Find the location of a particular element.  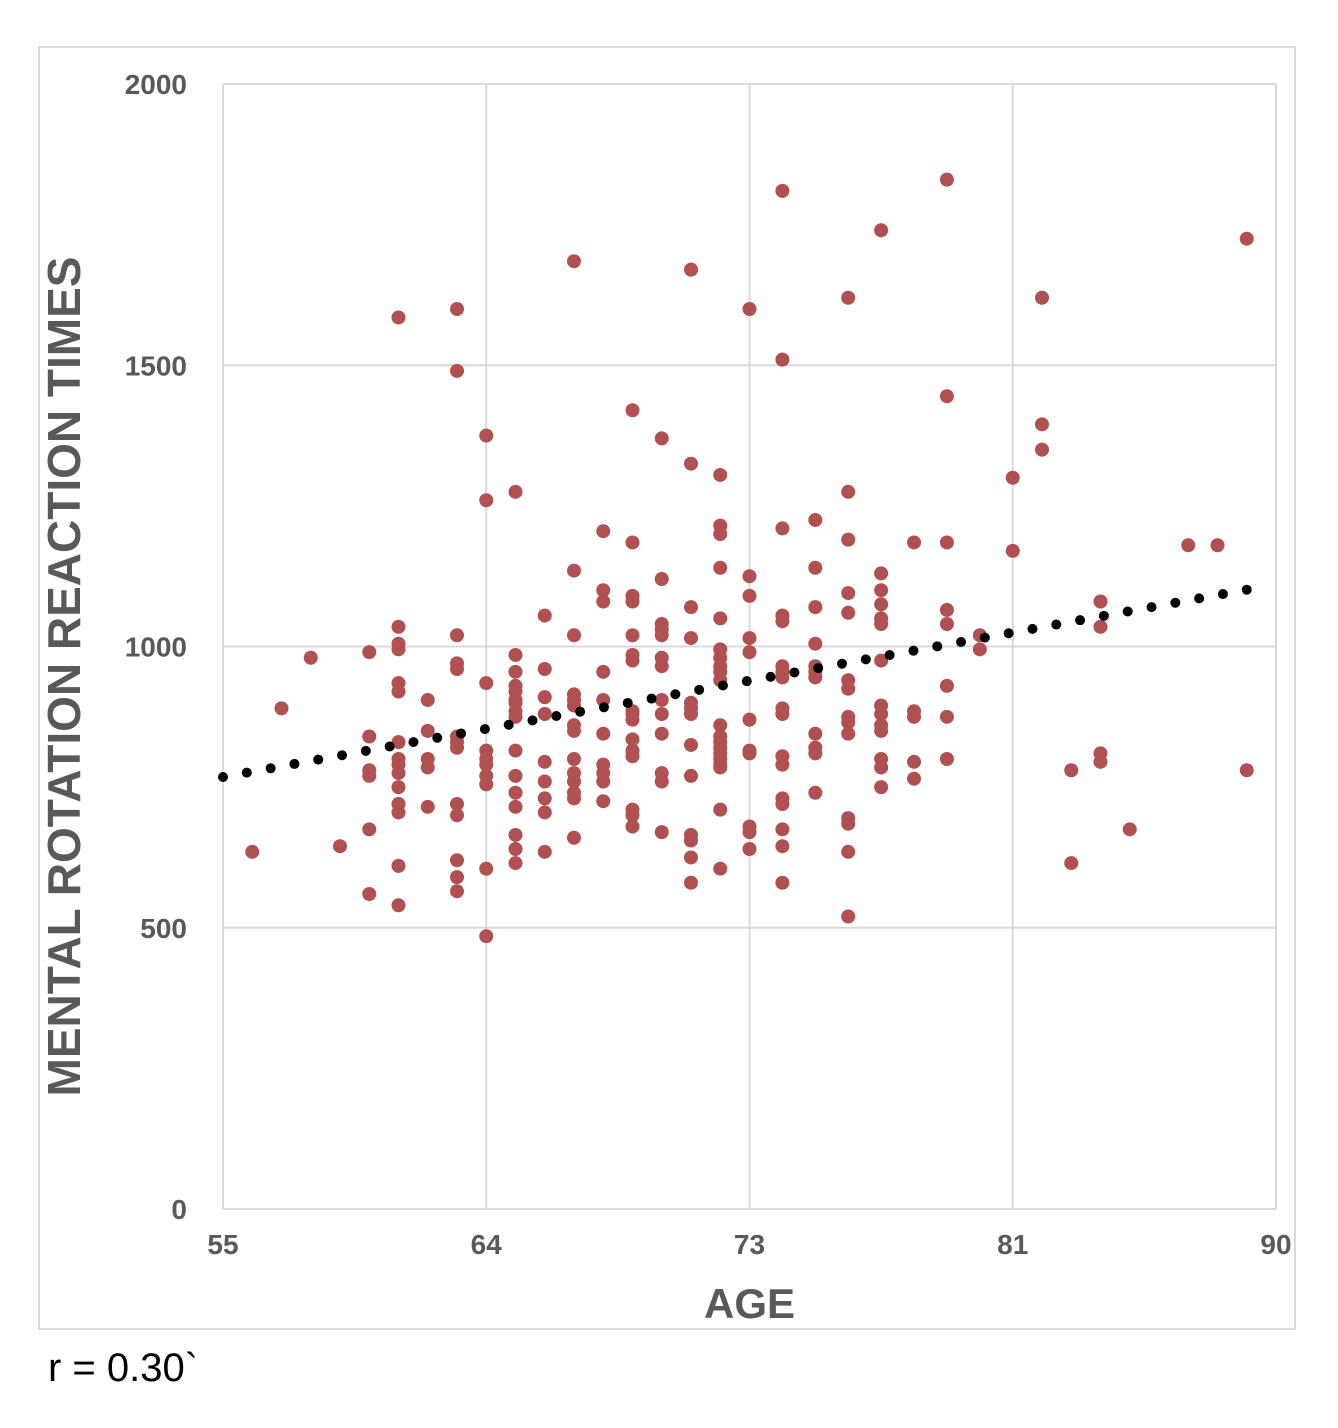

correlation-label: r = 0.30` is located at coordinates (123, 1368).